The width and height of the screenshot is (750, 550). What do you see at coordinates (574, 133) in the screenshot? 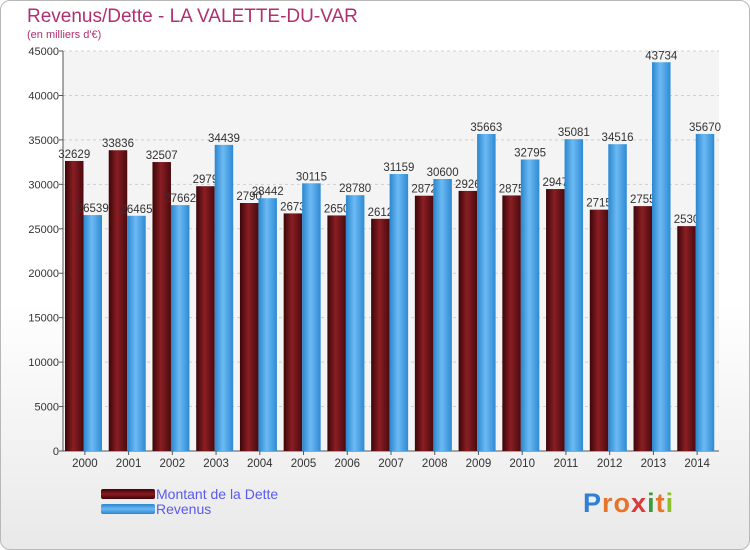
I see `data-label: 35081` at bounding box center [574, 133].